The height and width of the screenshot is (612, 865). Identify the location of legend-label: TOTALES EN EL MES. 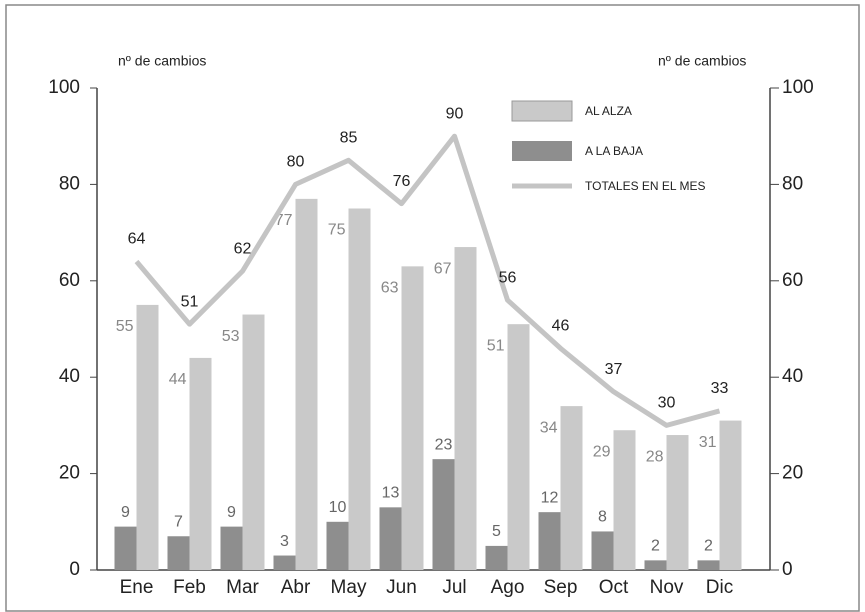
(645, 186).